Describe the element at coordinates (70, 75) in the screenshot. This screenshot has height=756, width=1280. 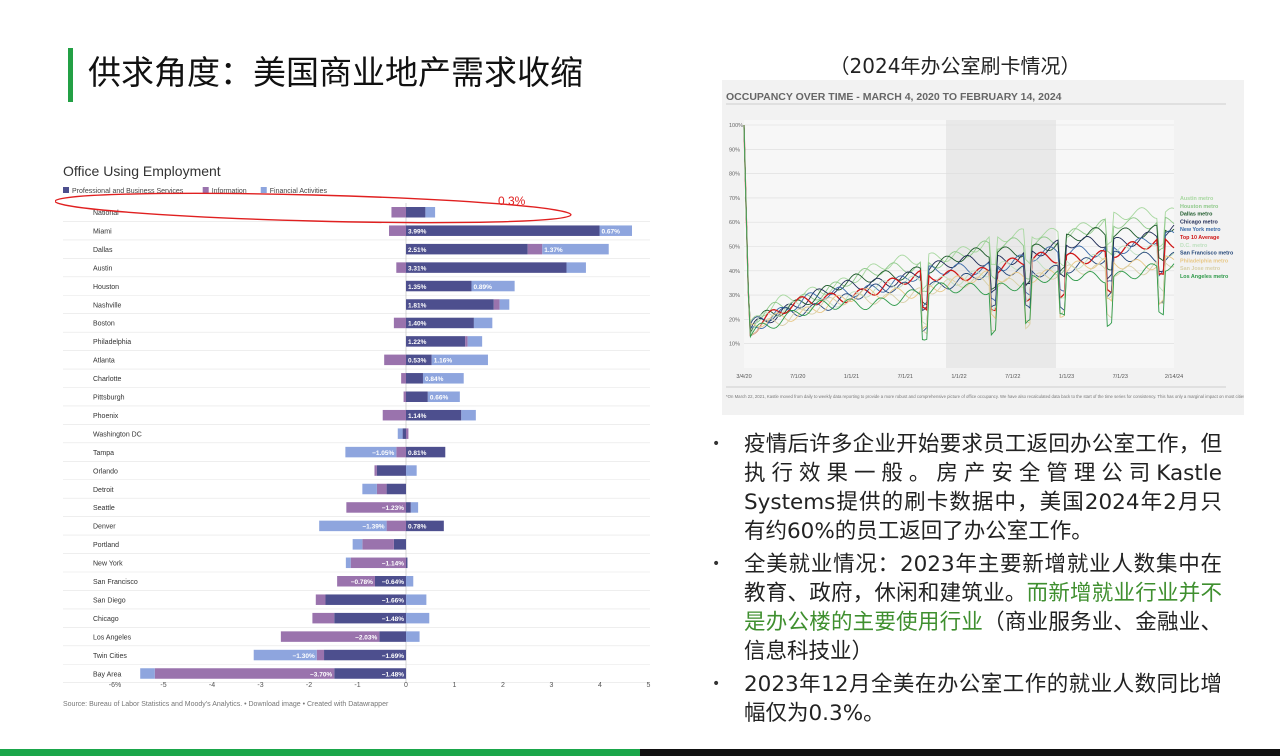
I see `title-accent-bar` at that location.